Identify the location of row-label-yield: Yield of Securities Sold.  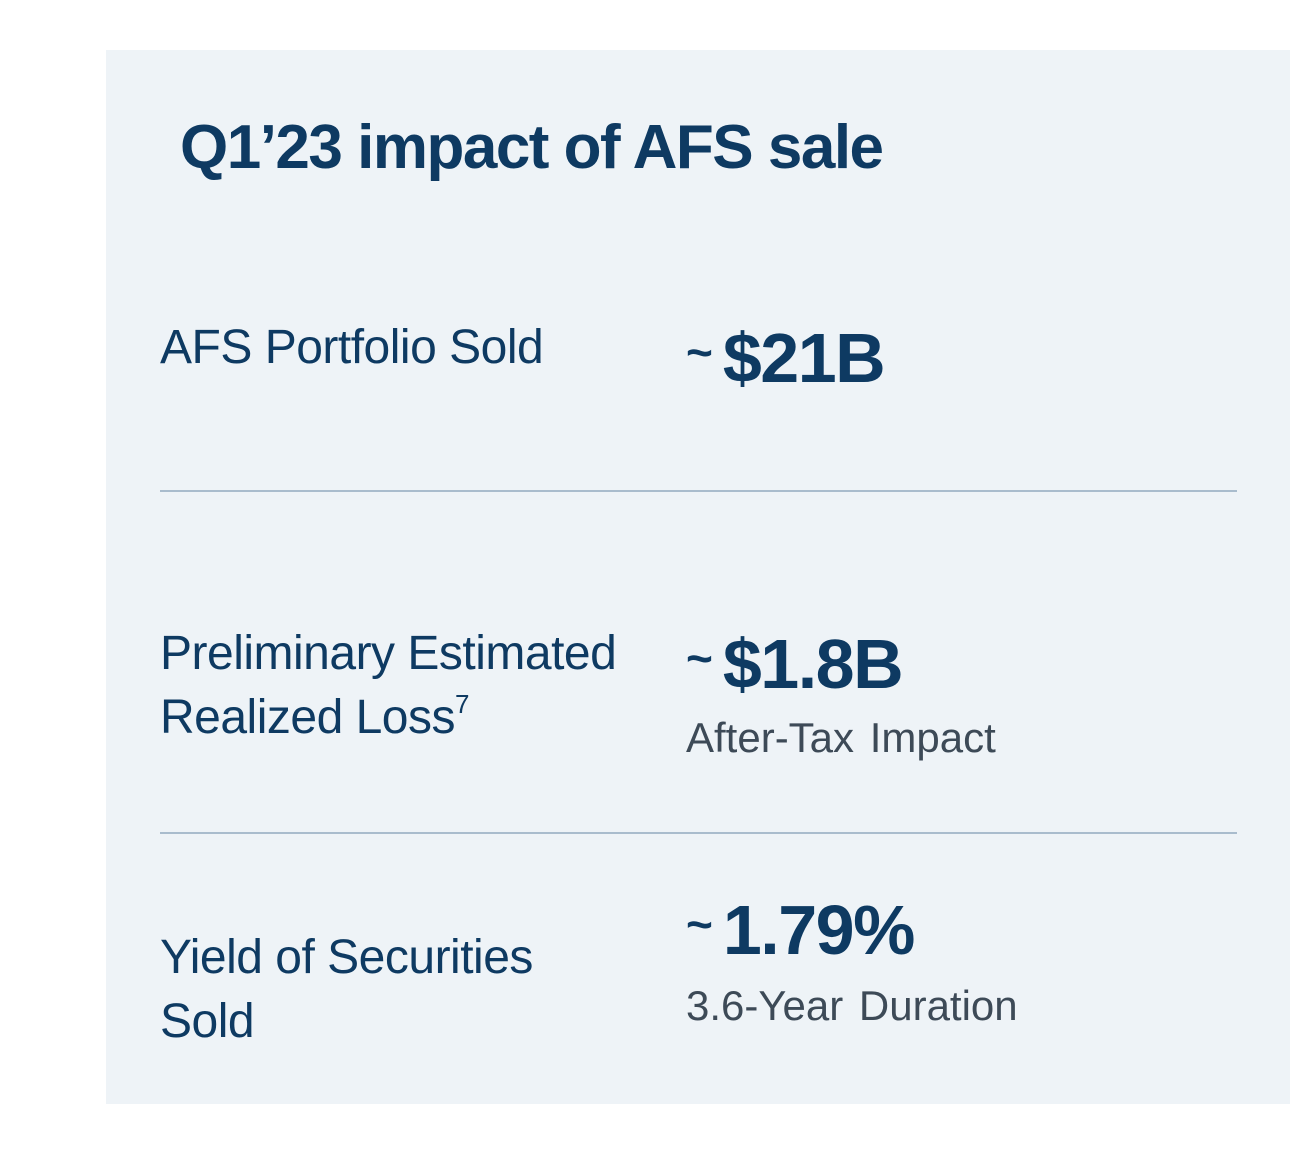
(346, 990).